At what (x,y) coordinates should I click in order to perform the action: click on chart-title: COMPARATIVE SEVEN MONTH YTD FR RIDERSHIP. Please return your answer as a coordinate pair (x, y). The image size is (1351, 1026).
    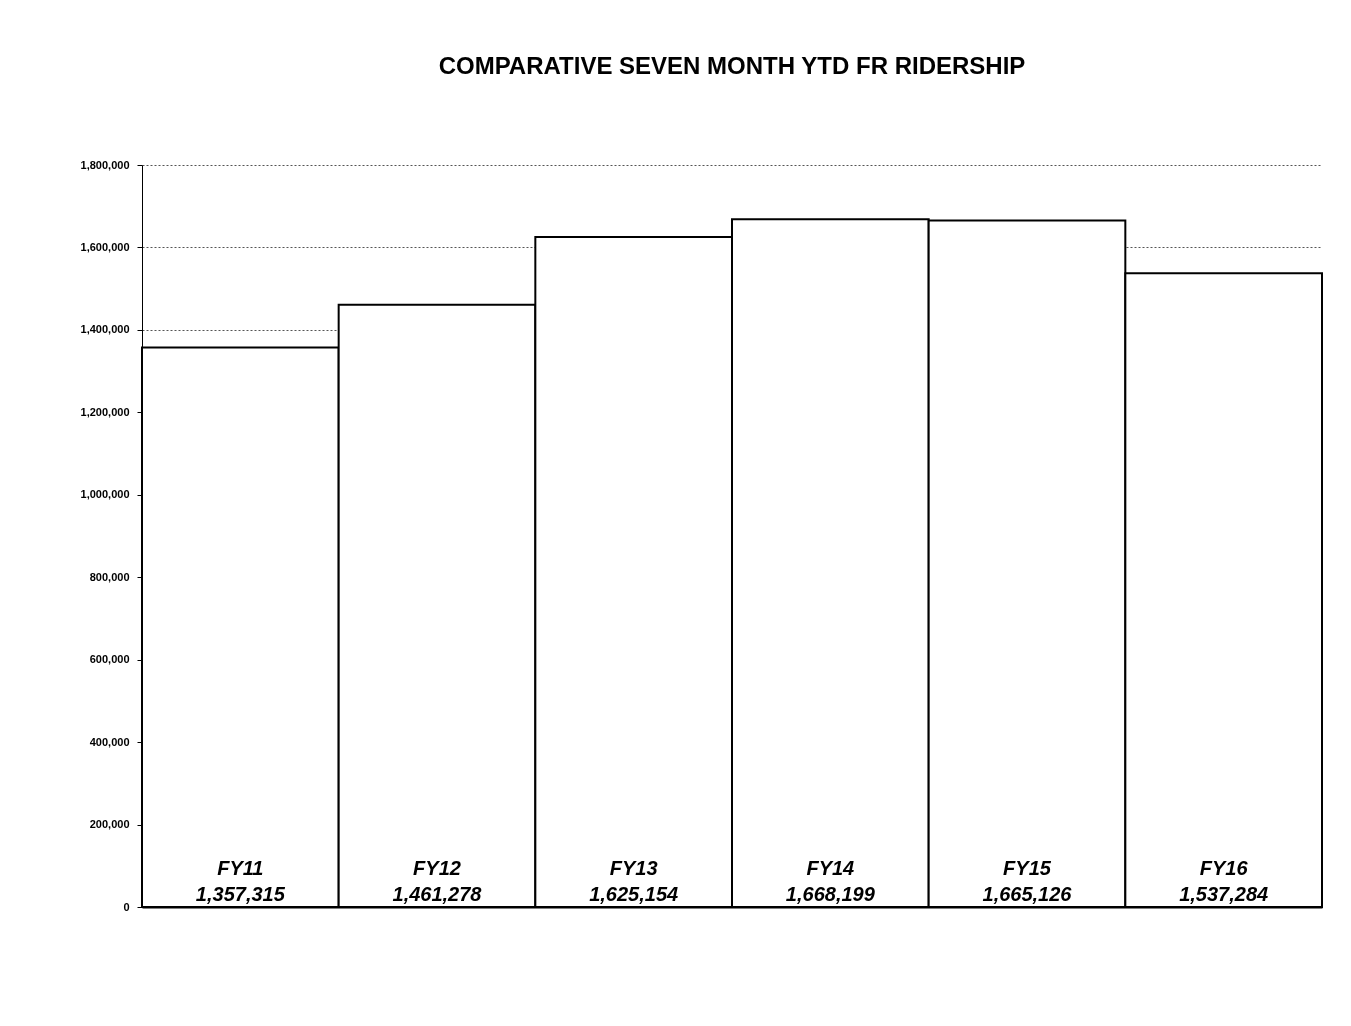
    Looking at the image, I should click on (732, 65).